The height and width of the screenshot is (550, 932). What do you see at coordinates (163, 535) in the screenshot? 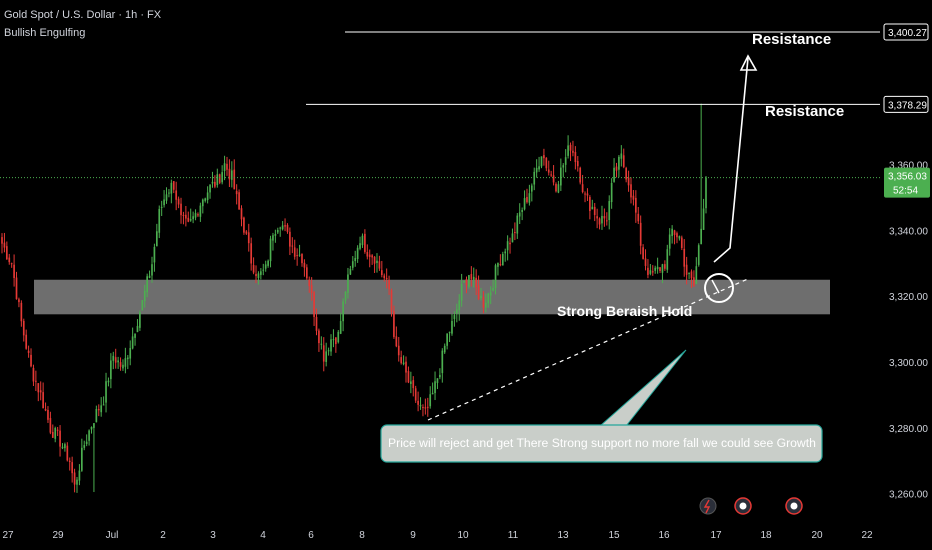
I see `x-tick-label: 2` at bounding box center [163, 535].